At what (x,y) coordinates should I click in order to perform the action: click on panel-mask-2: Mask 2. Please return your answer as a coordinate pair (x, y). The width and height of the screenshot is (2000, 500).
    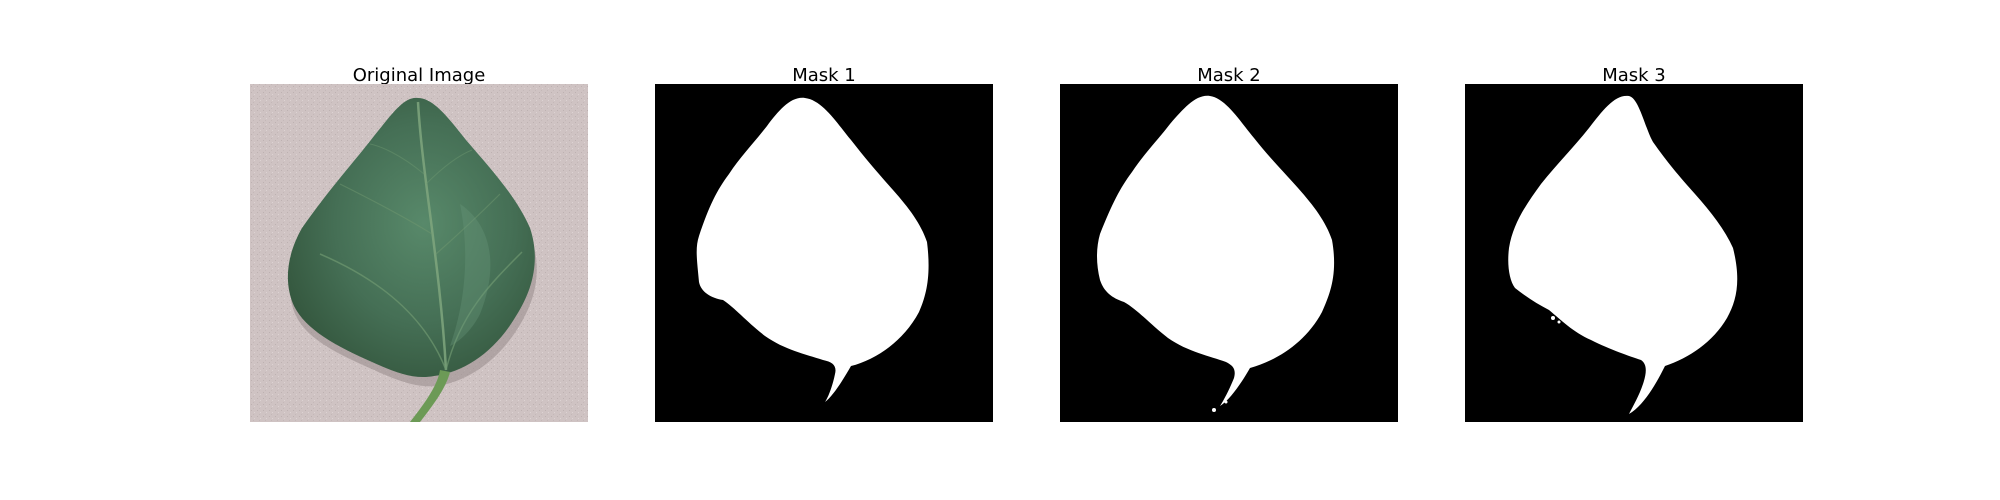
    Looking at the image, I should click on (1229, 243).